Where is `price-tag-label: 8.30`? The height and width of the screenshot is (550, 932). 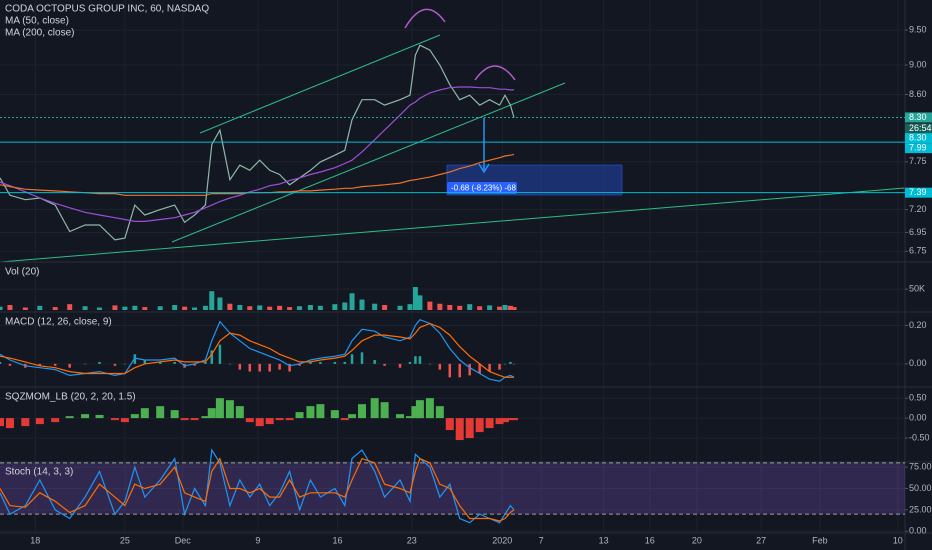
price-tag-label: 8.30 is located at coordinates (918, 117).